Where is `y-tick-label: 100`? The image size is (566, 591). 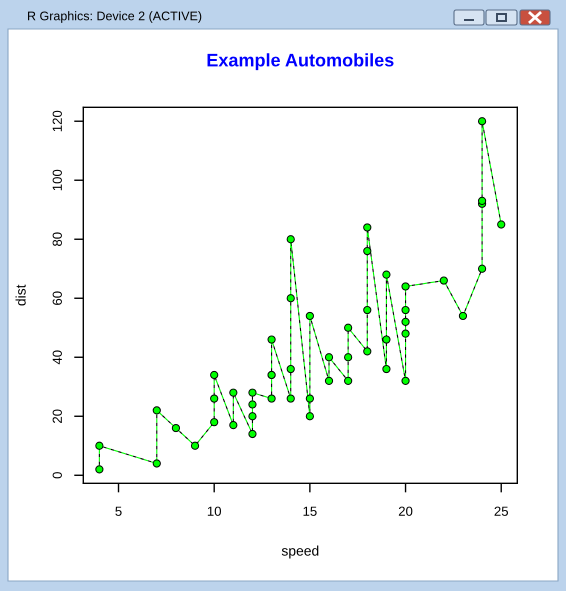
y-tick-label: 100 is located at coordinates (57, 180).